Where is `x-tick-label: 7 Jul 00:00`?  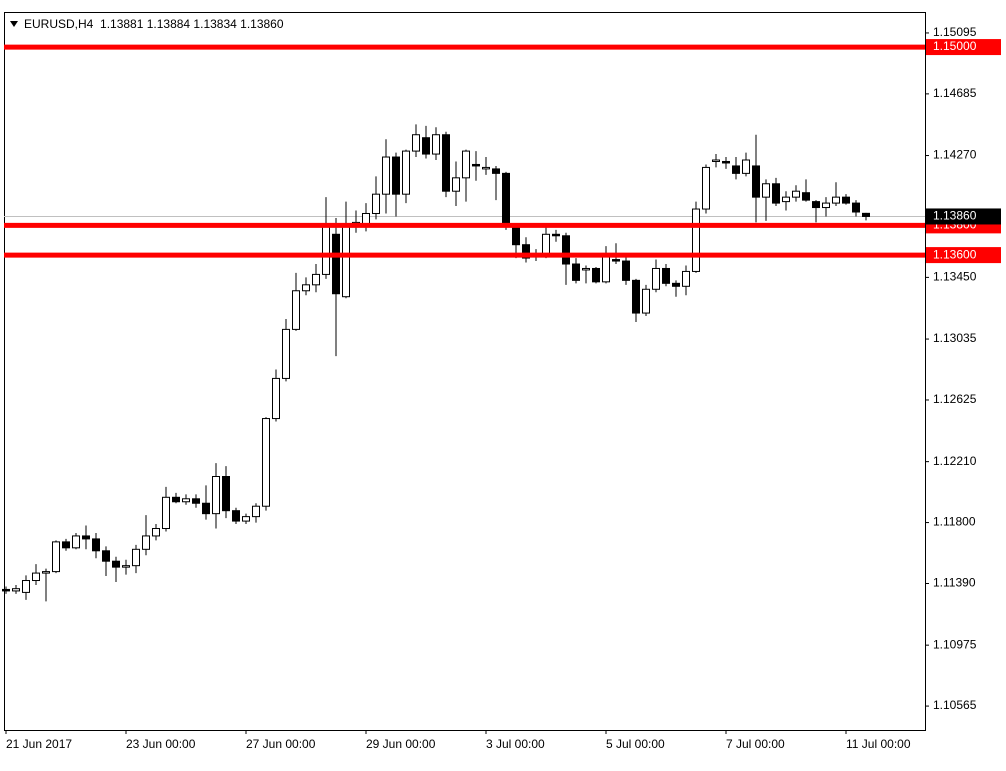
x-tick-label: 7 Jul 00:00 is located at coordinates (755, 744).